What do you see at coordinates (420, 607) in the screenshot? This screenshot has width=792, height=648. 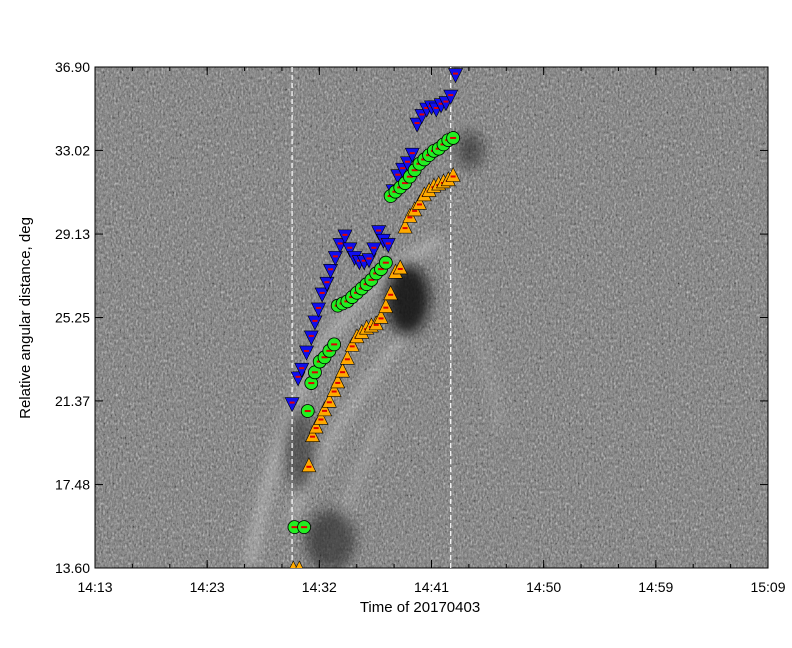 I see `x-axis-label: Time of 20170403` at bounding box center [420, 607].